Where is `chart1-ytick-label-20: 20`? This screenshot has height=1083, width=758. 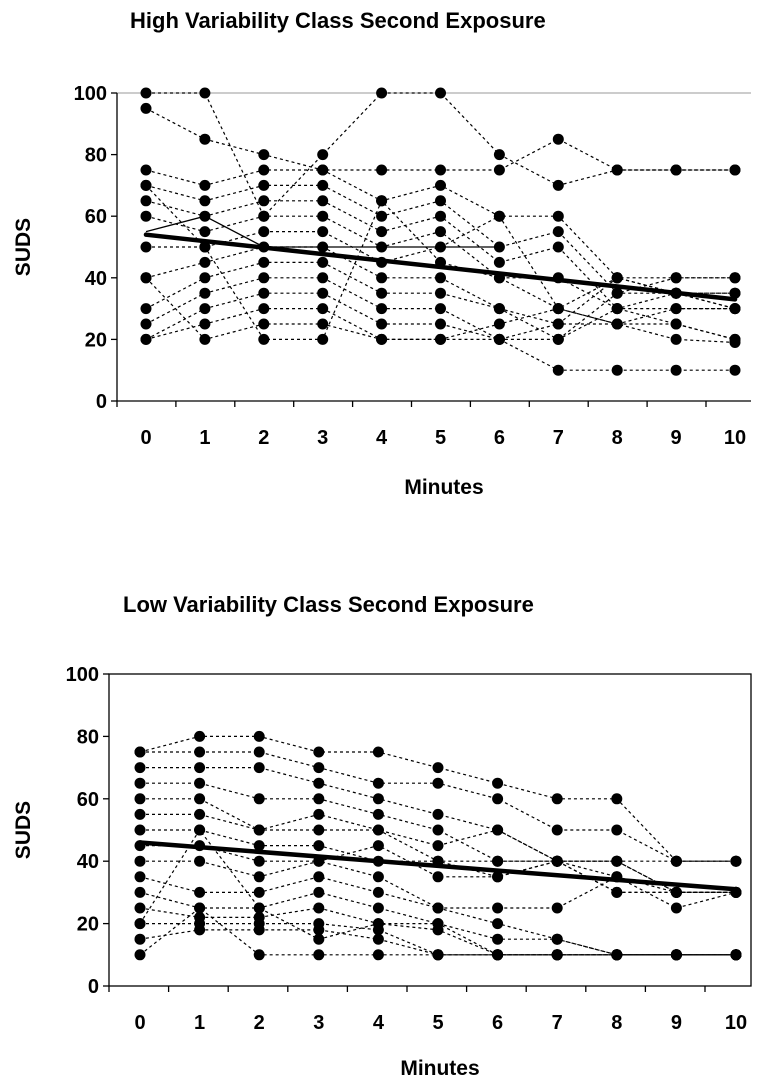 chart1-ytick-label-20: 20 is located at coordinates (96, 340).